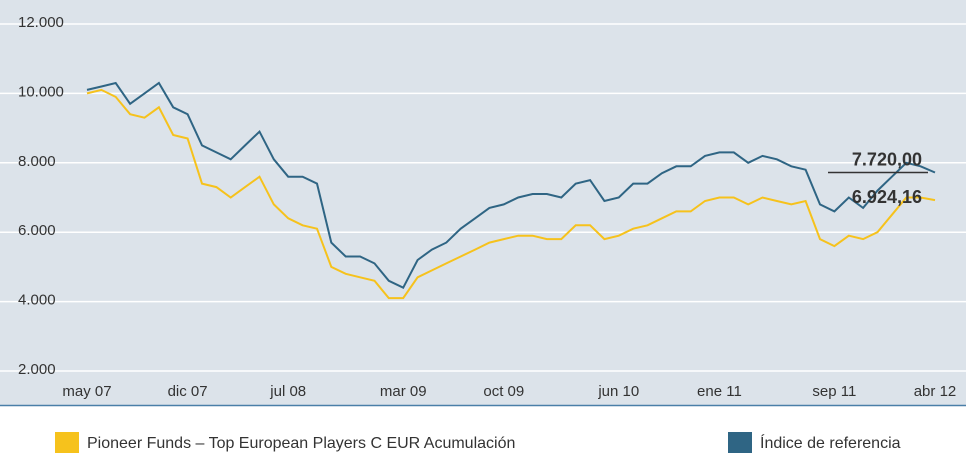  Describe the element at coordinates (618, 391) in the screenshot. I see `x-tick-label: jun 10` at that location.